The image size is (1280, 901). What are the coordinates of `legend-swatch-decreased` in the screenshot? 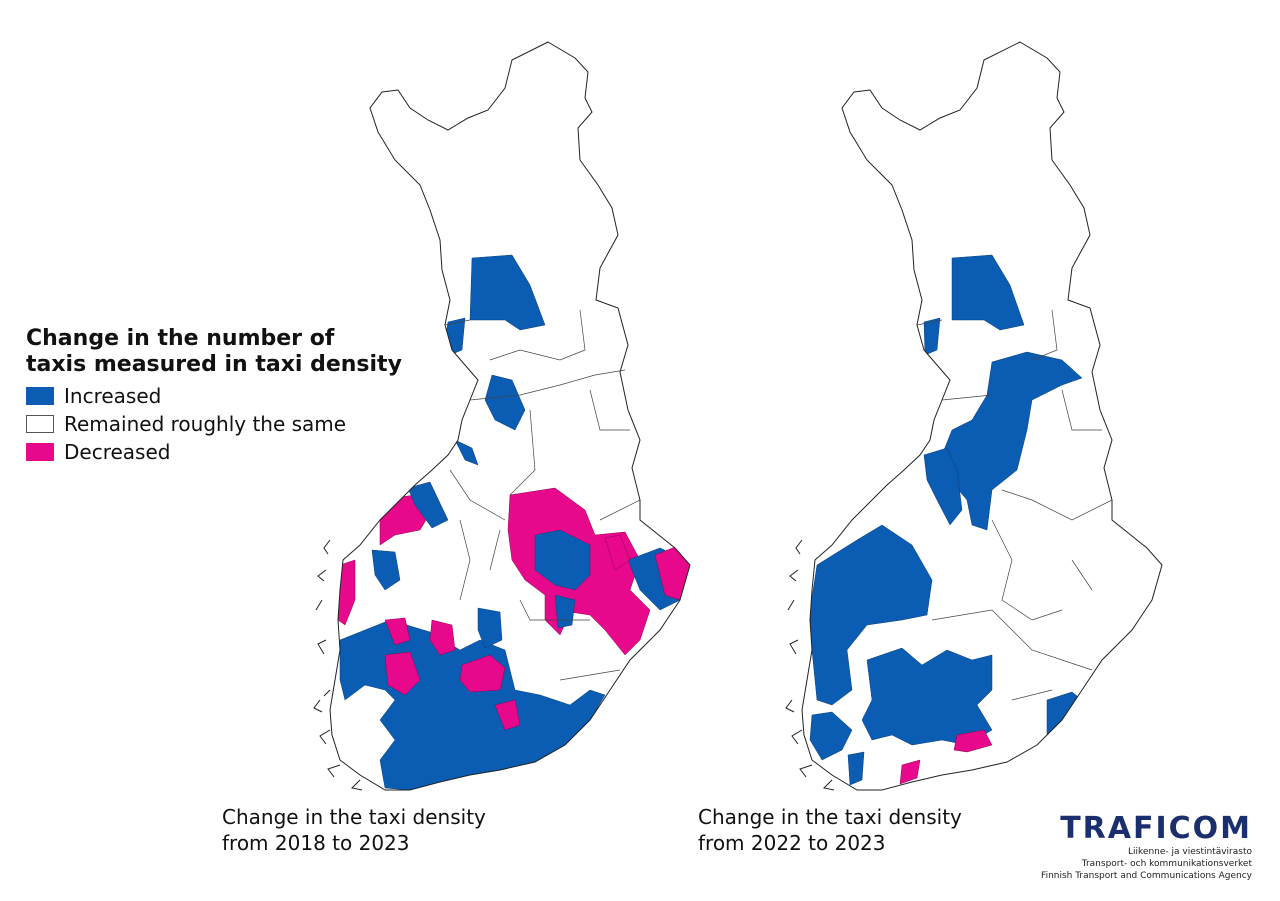 It's located at (40, 452).